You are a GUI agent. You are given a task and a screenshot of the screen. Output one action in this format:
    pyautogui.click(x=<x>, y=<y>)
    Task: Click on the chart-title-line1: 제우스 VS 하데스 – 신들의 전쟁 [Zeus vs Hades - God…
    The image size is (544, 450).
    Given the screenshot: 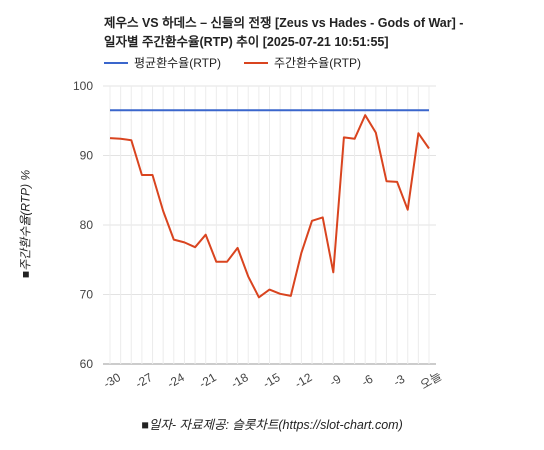 What is the action you would take?
    pyautogui.click(x=284, y=23)
    